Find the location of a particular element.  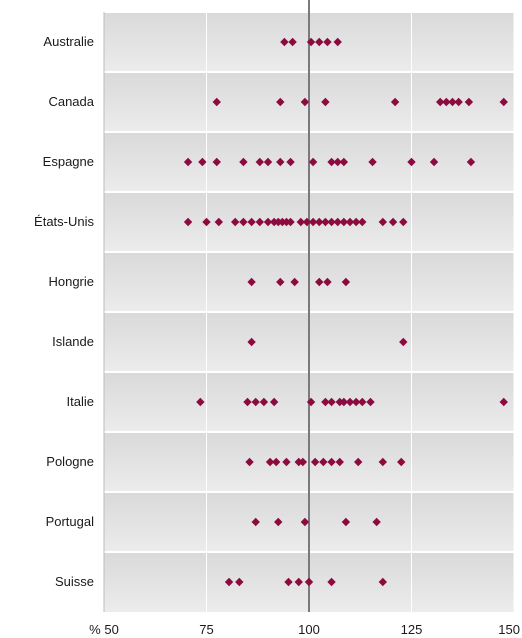

category-label: Portugal is located at coordinates (70, 521).